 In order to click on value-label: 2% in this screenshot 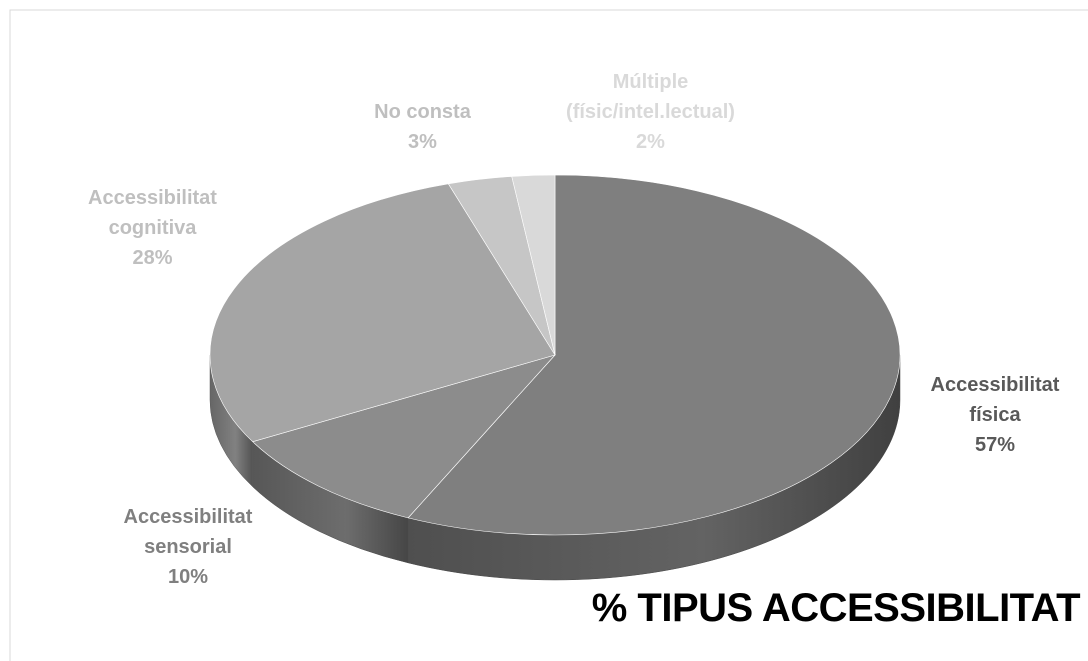, I will do `click(650, 142)`.